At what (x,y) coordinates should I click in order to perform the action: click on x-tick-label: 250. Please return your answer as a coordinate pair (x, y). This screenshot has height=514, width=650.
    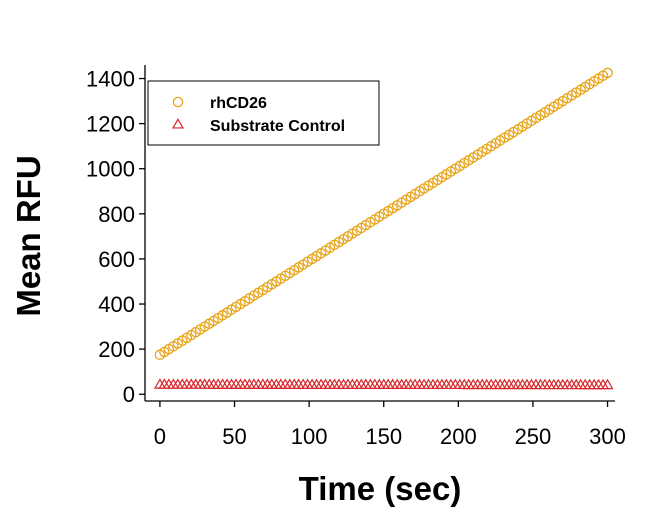
    Looking at the image, I should click on (533, 436).